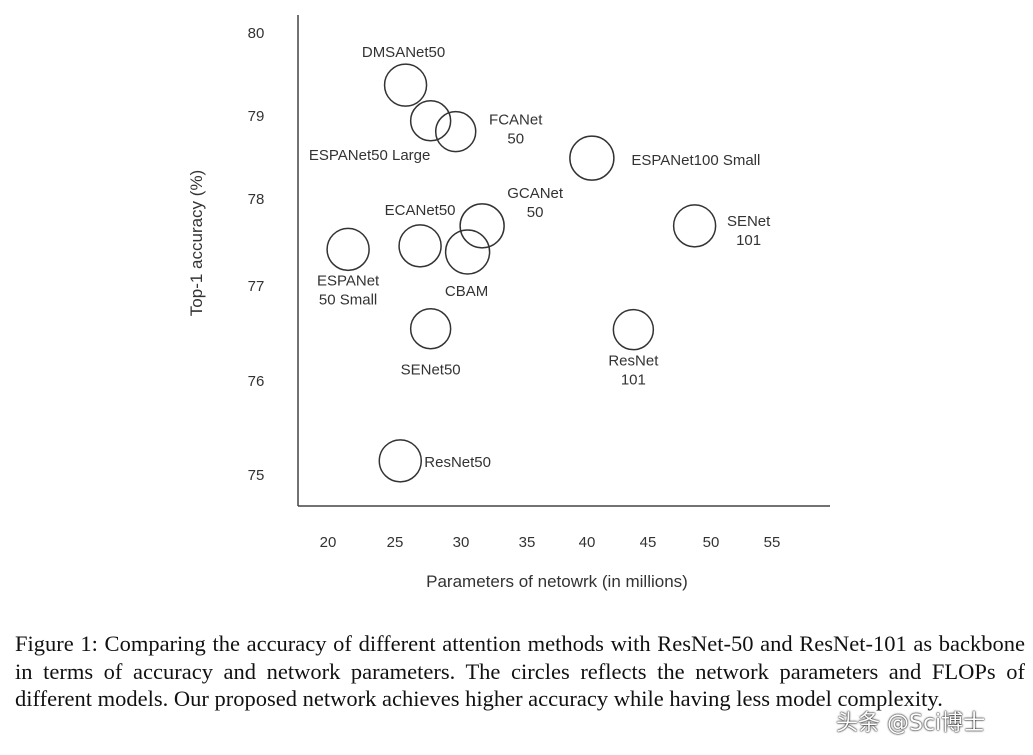 This screenshot has width=1033, height=755. Describe the element at coordinates (527, 542) in the screenshot. I see `x-tick-label: 35` at that location.